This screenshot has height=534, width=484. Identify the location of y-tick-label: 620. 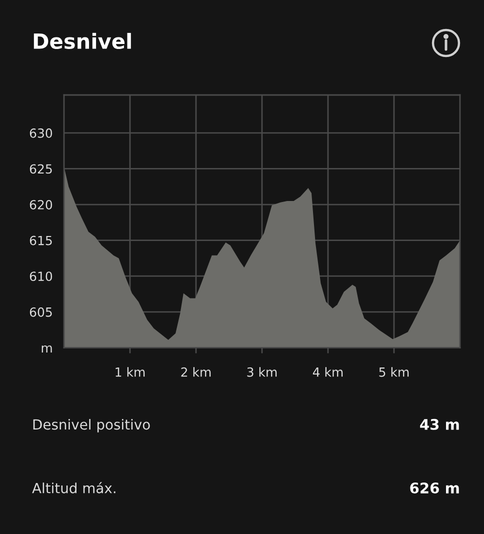
(41, 205).